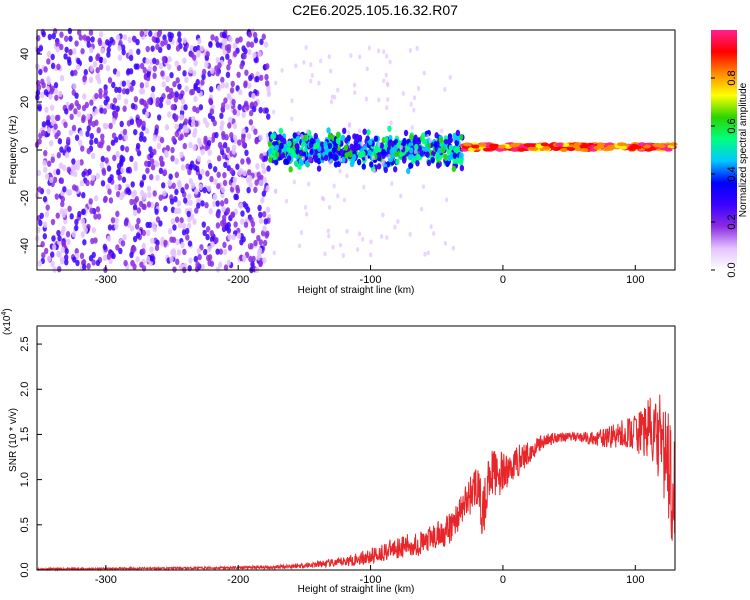 This screenshot has height=600, width=750. What do you see at coordinates (25, 524) in the screenshot?
I see `y-tick-label: 0.5` at bounding box center [25, 524].